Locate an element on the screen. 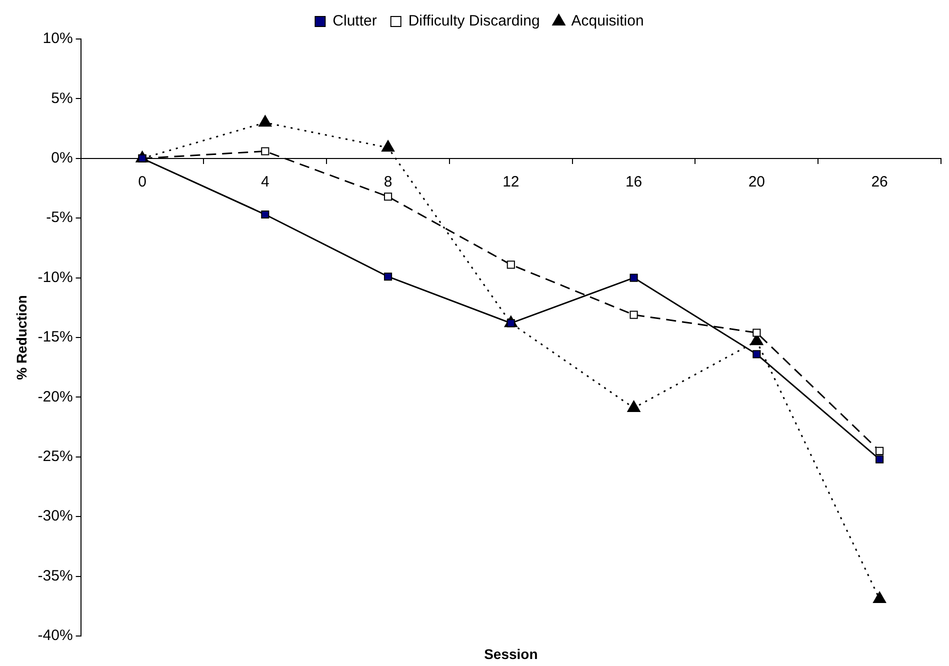 Image resolution: width=949 pixels, height=666 pixels. legend-label: Acquisition is located at coordinates (607, 21).